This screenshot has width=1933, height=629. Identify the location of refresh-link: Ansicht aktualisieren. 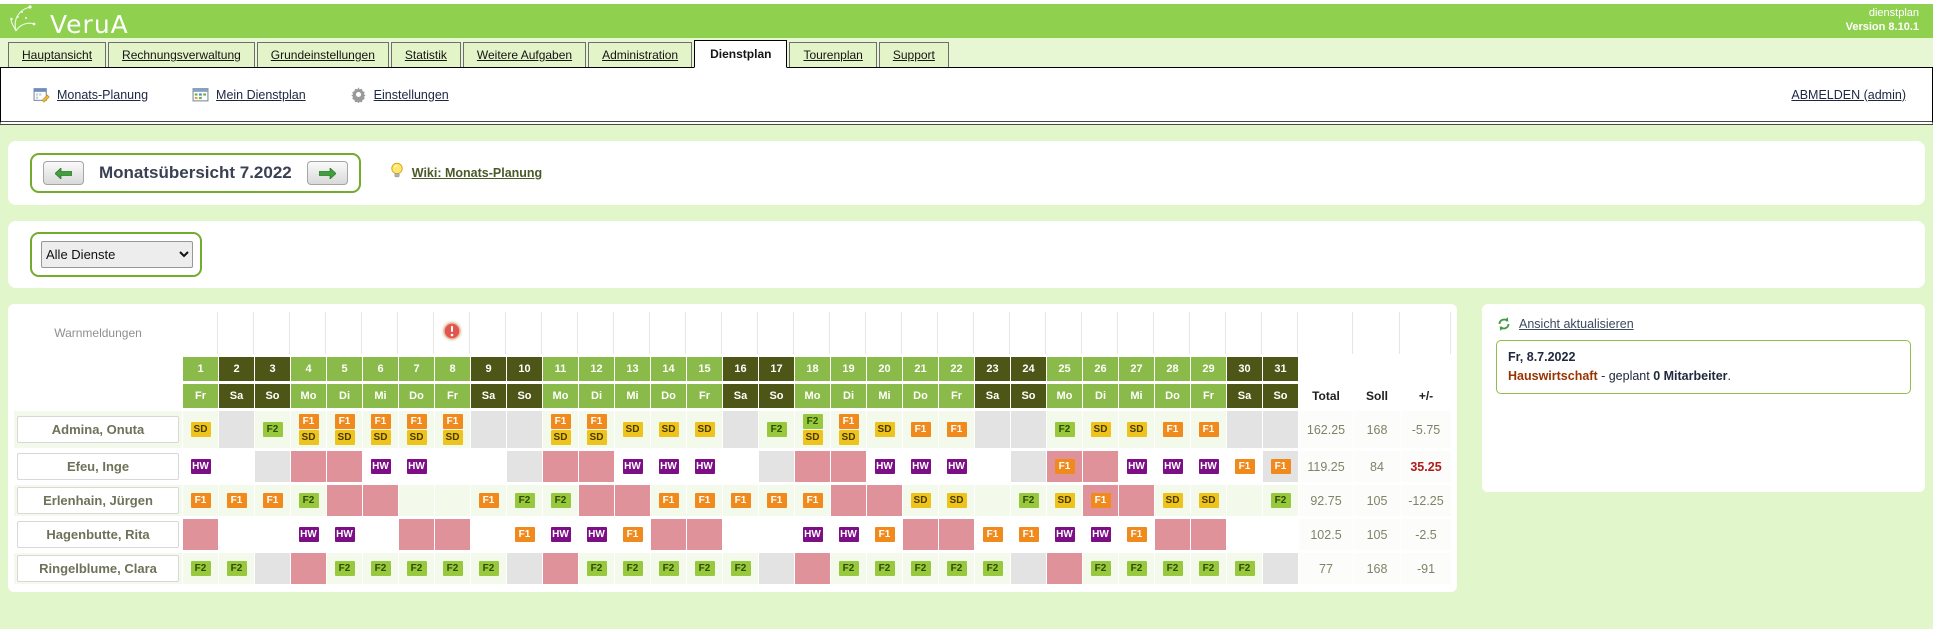
(1565, 324).